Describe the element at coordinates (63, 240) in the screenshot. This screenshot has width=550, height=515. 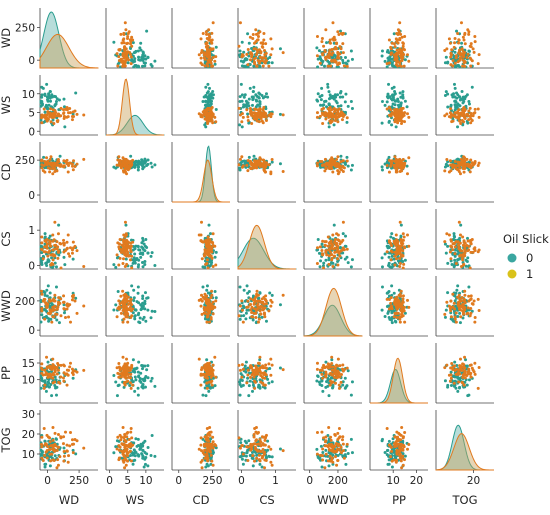
I see `panel-CS-vs-WD: 01` at that location.